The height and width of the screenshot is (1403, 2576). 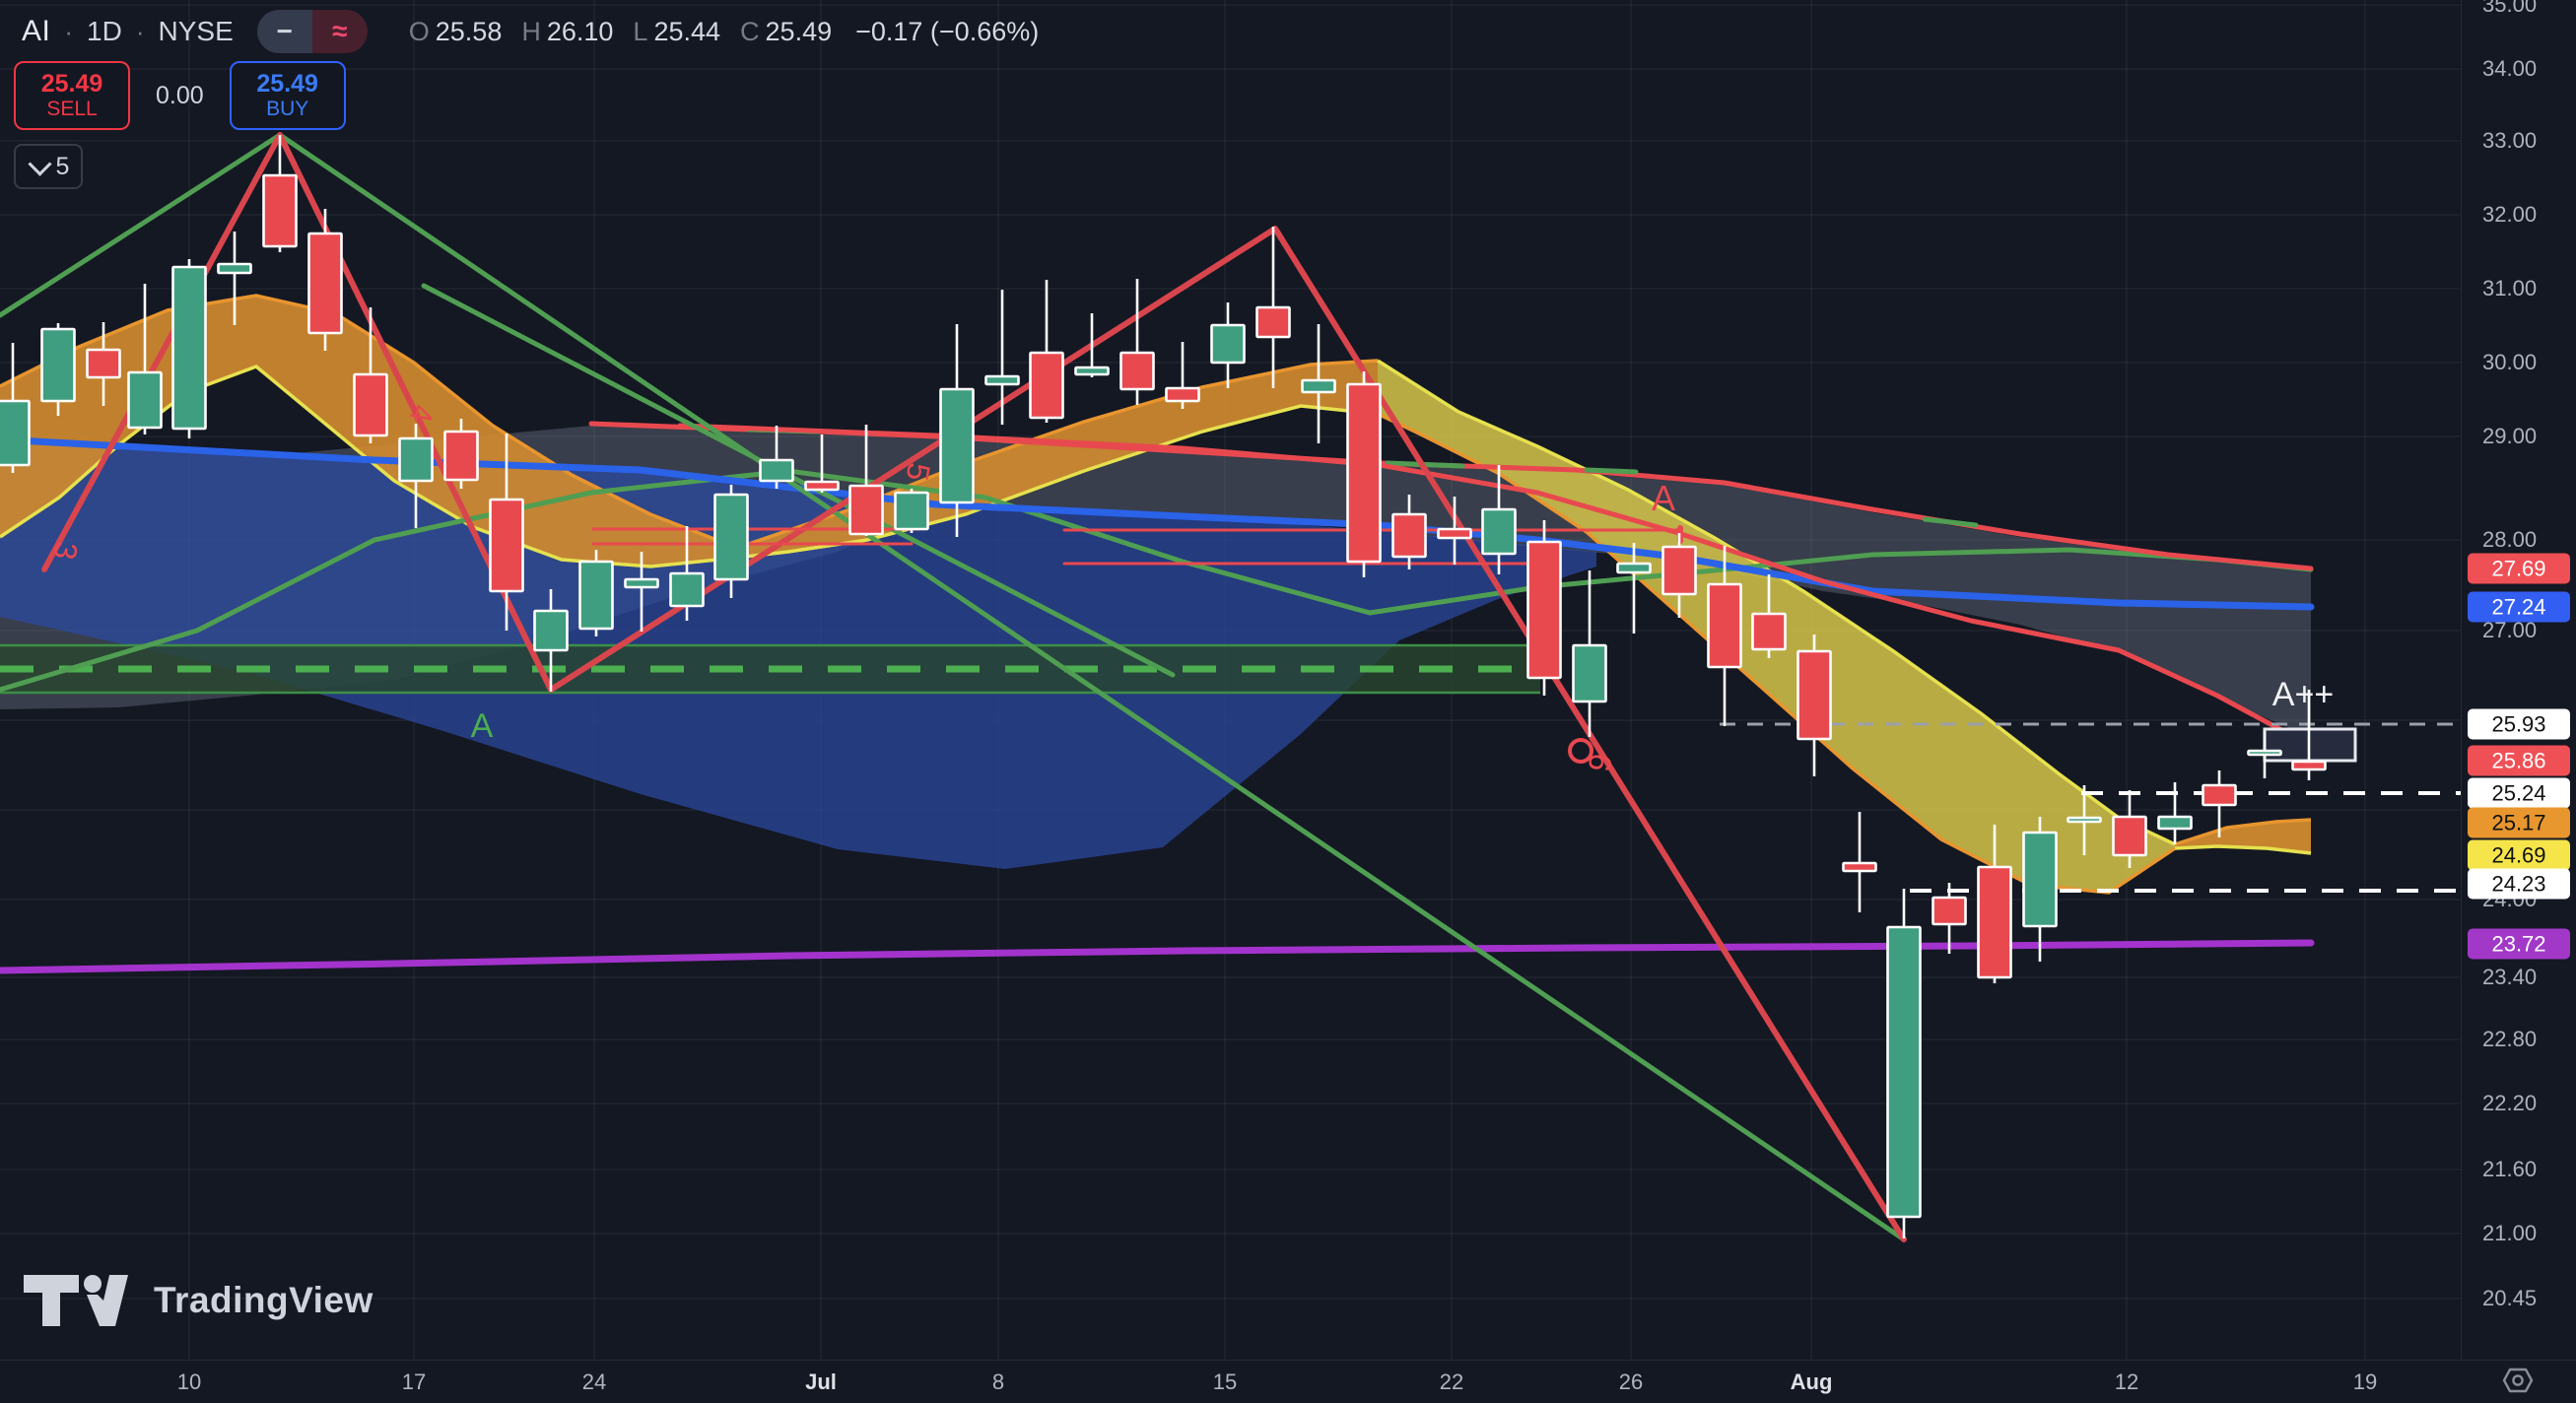 I want to click on cloud-right-orange, so click(x=2243, y=836).